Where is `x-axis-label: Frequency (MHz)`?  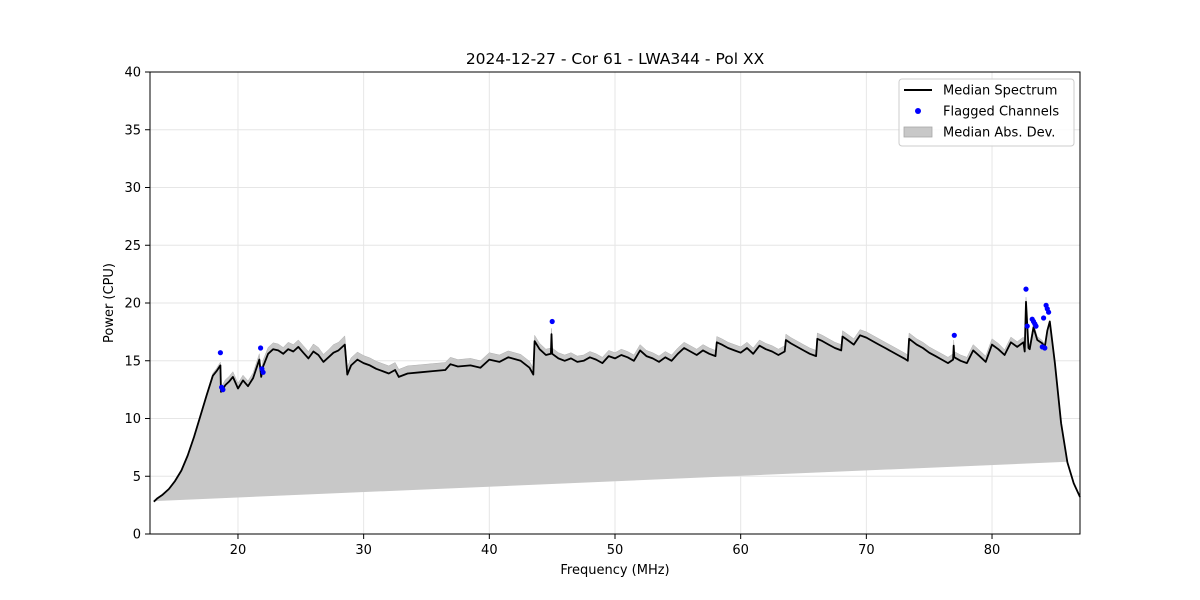 x-axis-label: Frequency (MHz) is located at coordinates (614, 570).